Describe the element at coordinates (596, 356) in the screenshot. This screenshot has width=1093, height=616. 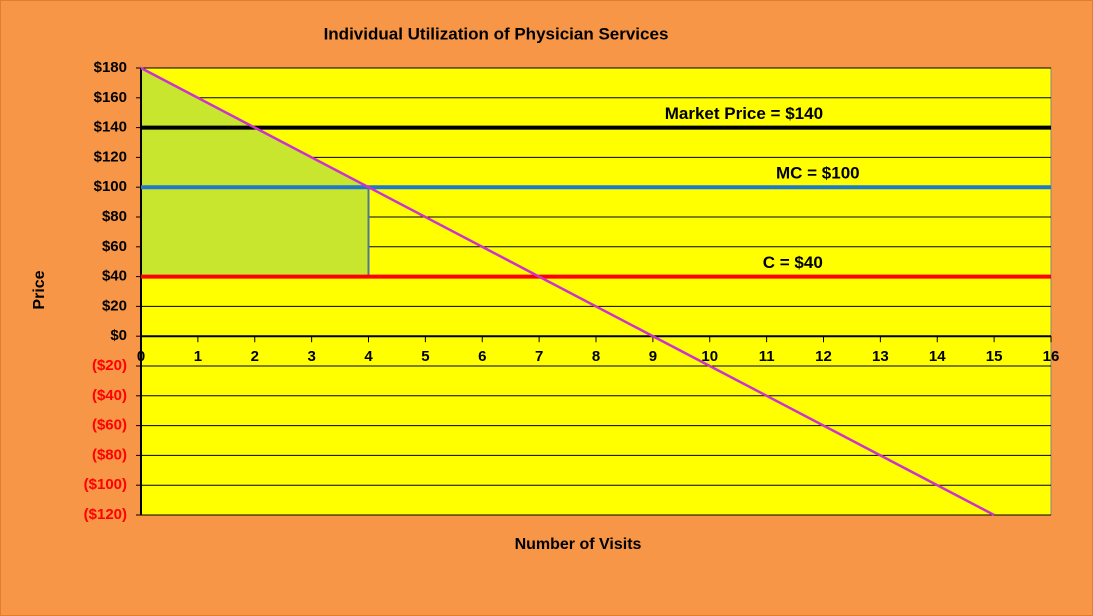
I see `x-tick-label: 8` at that location.